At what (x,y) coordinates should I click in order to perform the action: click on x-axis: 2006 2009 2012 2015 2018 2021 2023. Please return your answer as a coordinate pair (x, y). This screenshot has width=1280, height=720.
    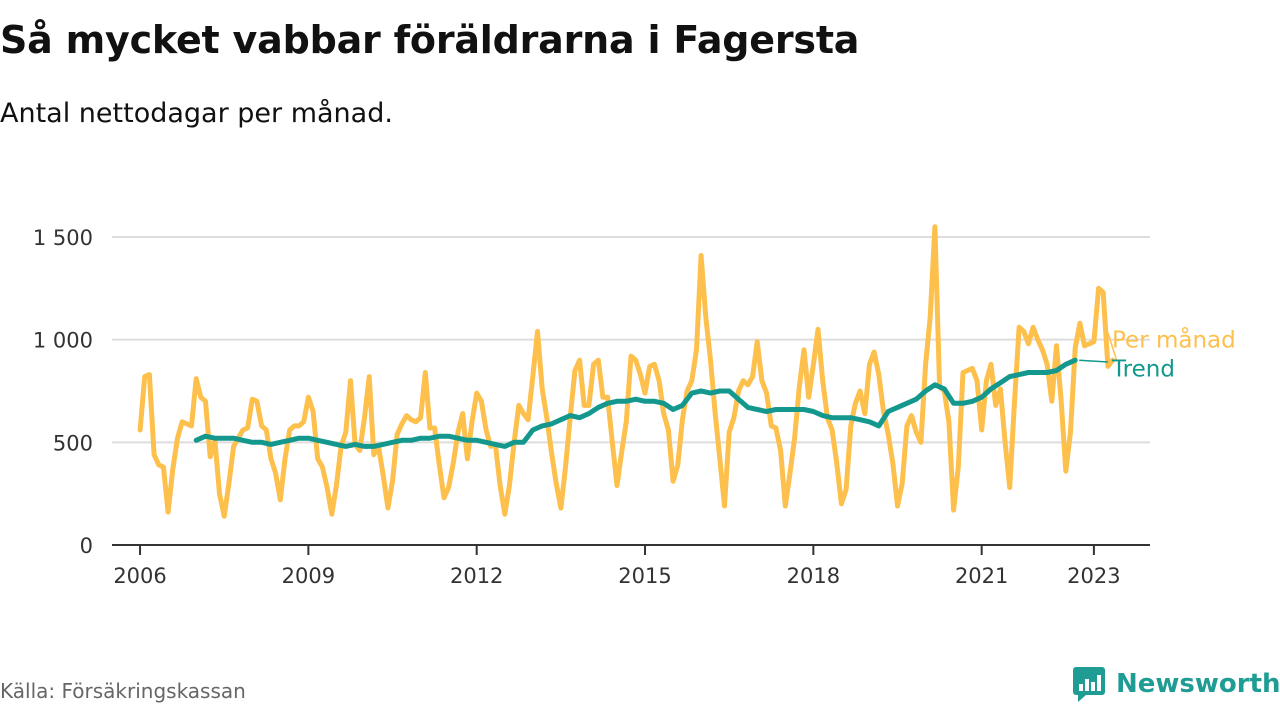
    Looking at the image, I should click on (631, 566).